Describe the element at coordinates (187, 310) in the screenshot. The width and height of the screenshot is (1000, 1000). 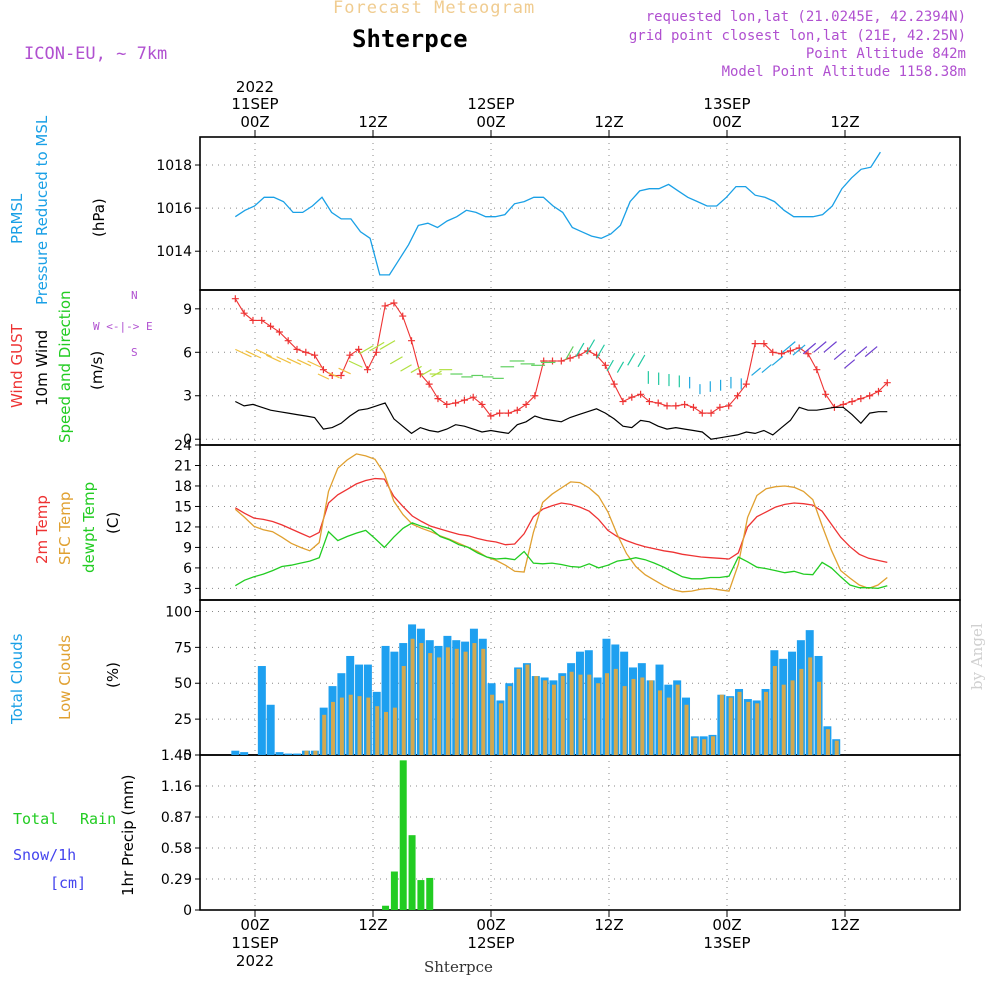
I see `y-tick-label: 9` at that location.